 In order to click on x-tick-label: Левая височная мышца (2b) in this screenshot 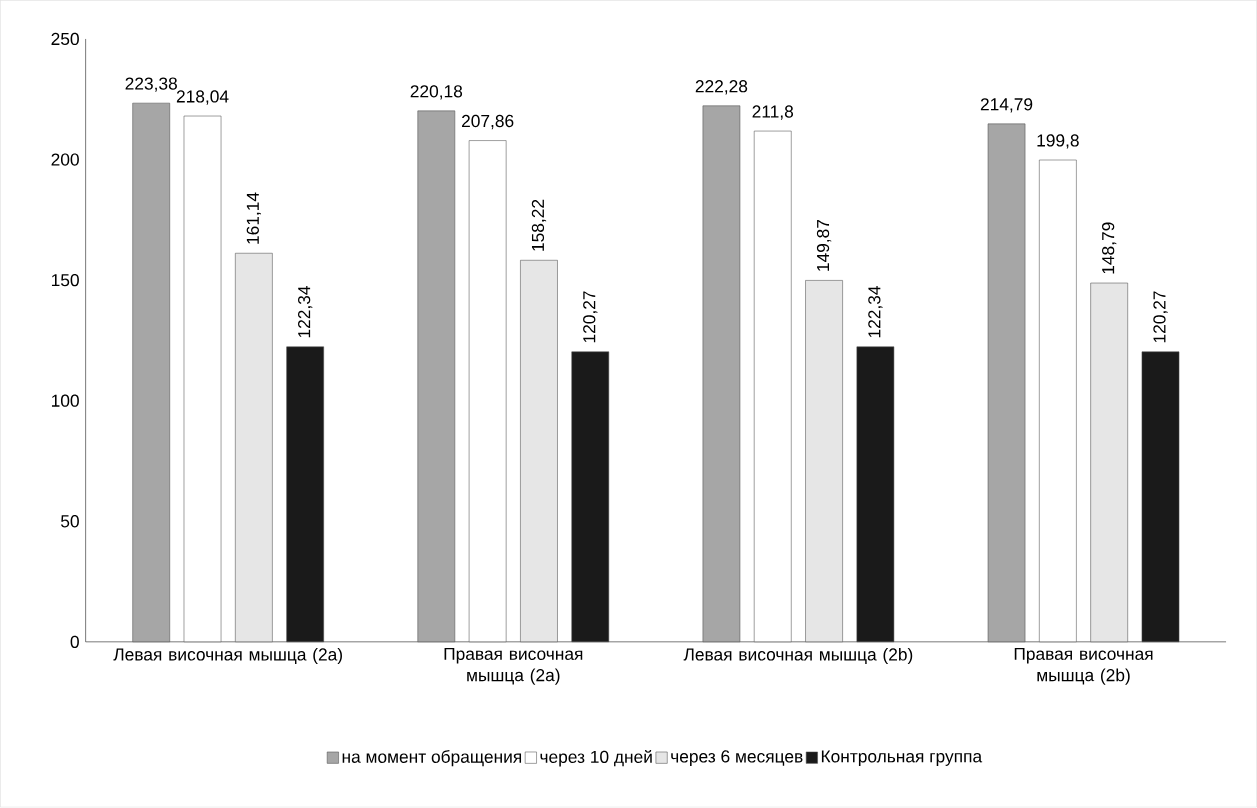, I will do `click(798, 656)`.